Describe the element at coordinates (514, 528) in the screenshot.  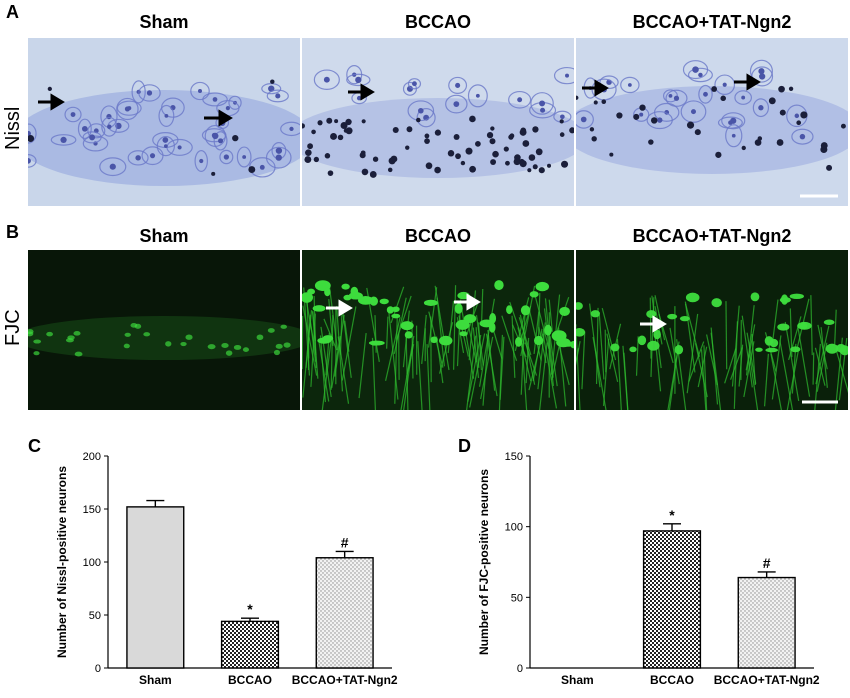
I see `y-tick-label: 100` at that location.